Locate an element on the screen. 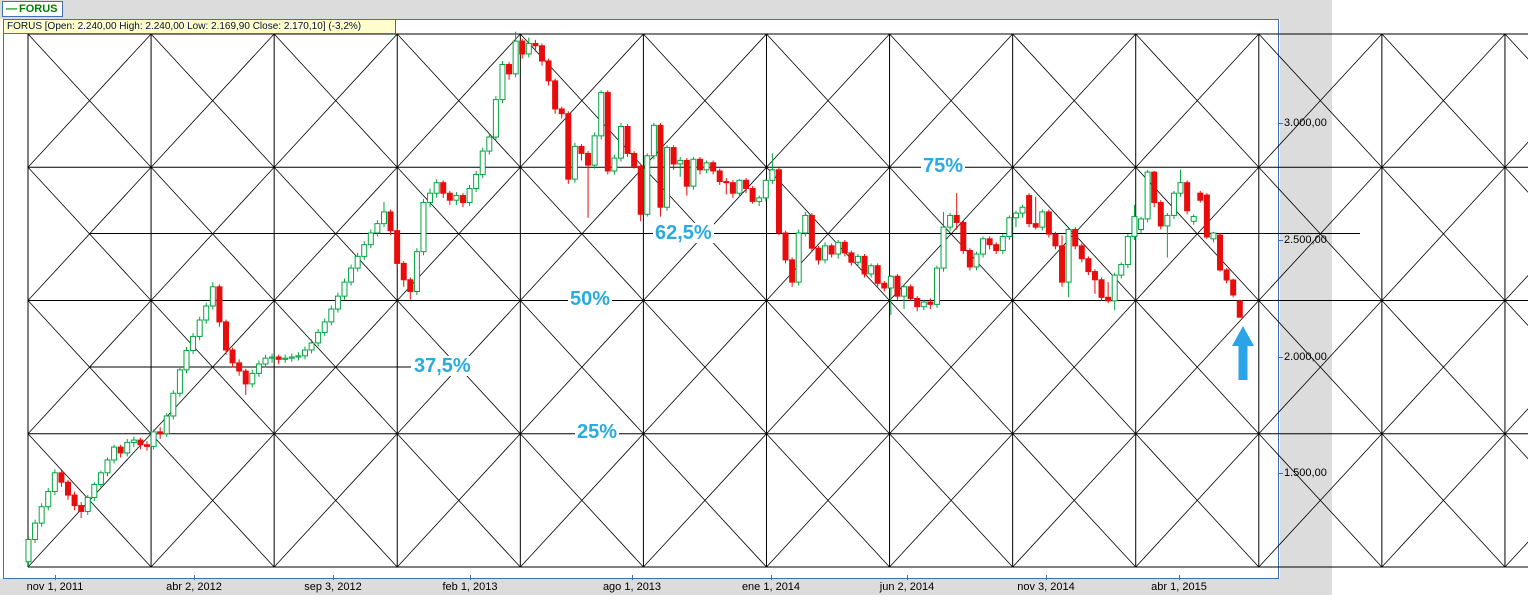 This screenshot has height=612, width=1528. gann-label-375: 37,5% is located at coordinates (442, 366).